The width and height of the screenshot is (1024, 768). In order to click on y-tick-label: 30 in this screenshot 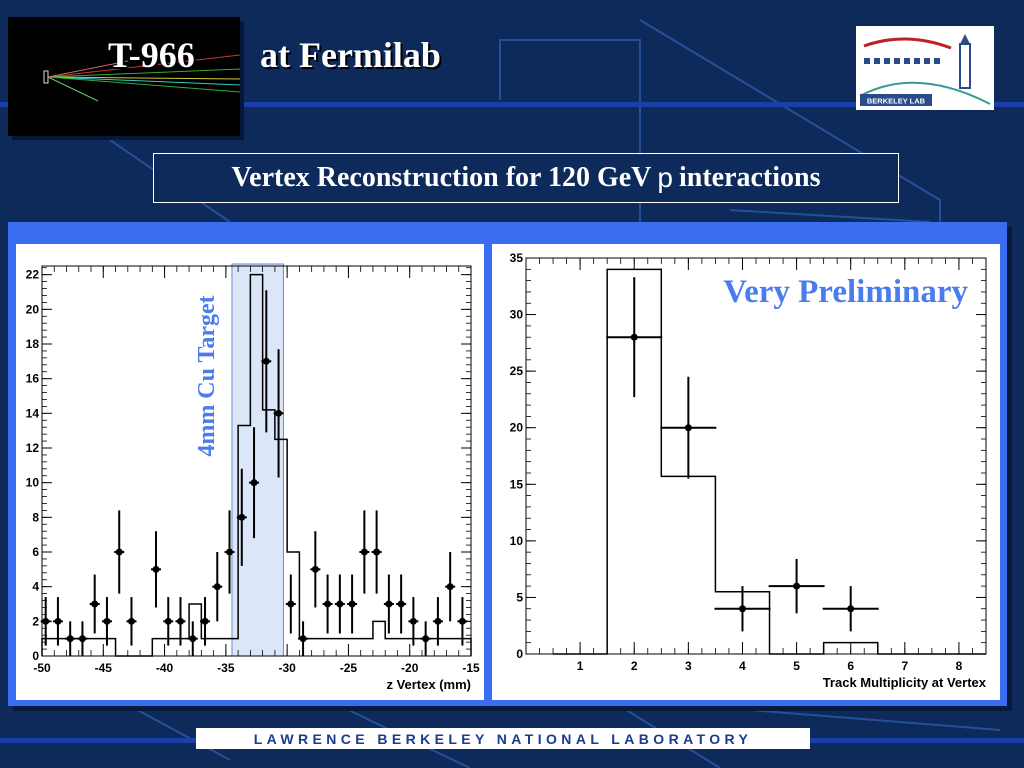, I will do `click(517, 315)`.